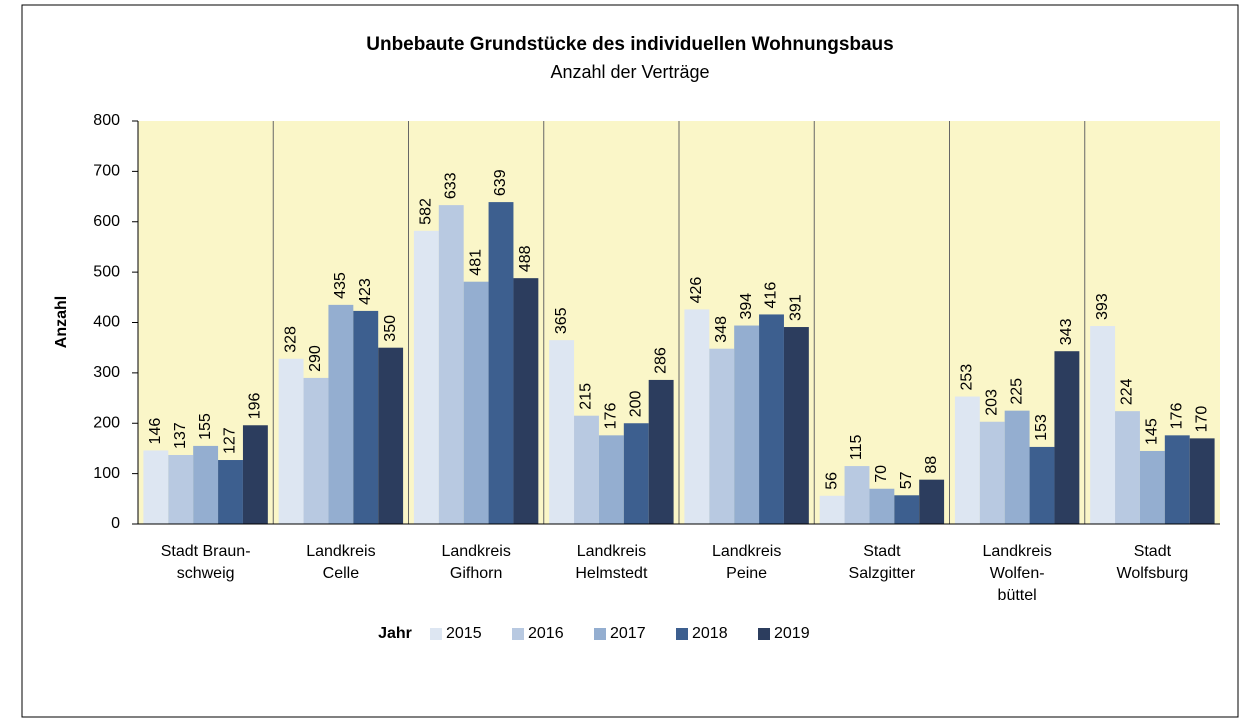 The image size is (1260, 727). Describe the element at coordinates (180, 435) in the screenshot. I see `data-label: 137` at that location.